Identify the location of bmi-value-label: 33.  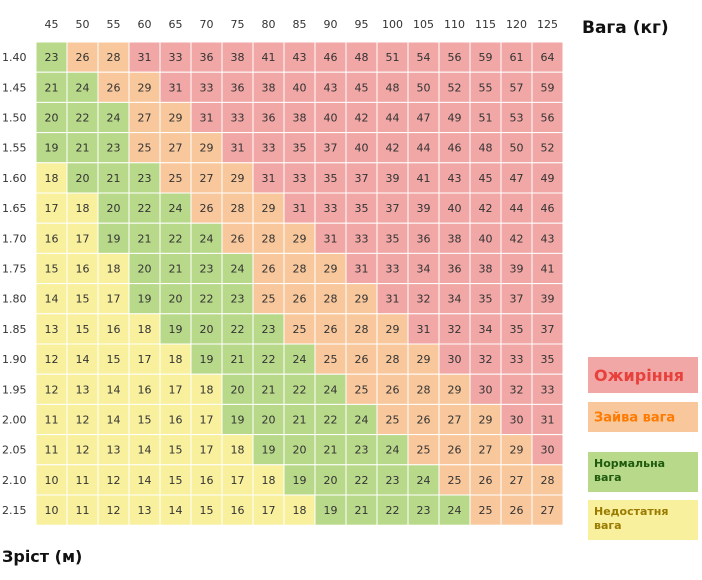
(517, 359).